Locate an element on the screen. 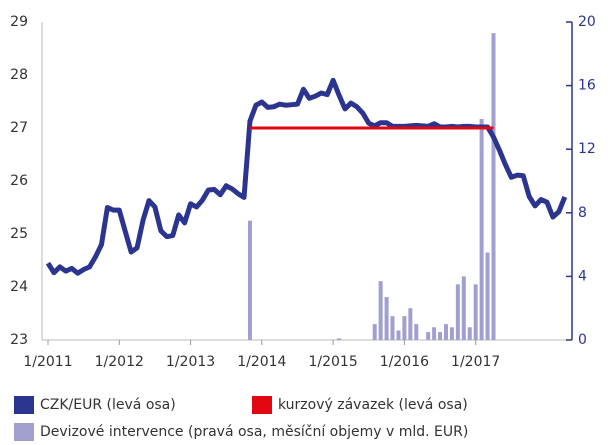 Image resolution: width=611 pixels, height=445 pixels. y-tick-label: 23 is located at coordinates (19, 340).